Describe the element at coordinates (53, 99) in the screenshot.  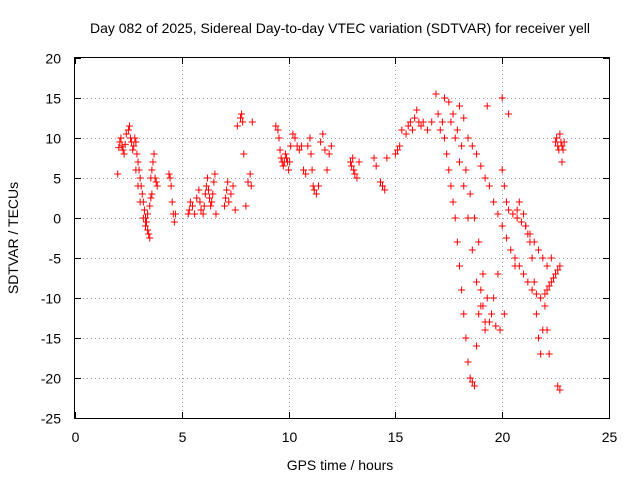
I see `y-tick-label: 15` at that location.